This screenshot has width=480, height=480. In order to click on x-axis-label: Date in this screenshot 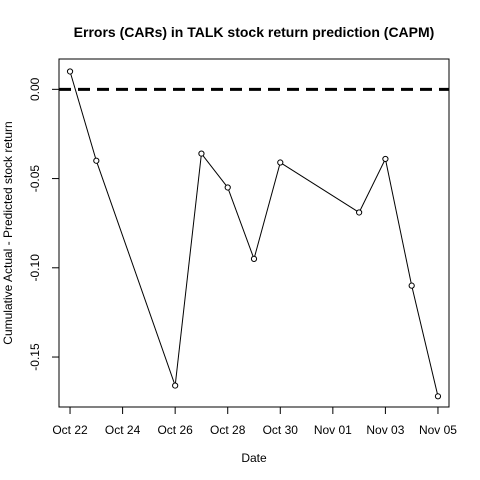, I will do `click(254, 458)`.